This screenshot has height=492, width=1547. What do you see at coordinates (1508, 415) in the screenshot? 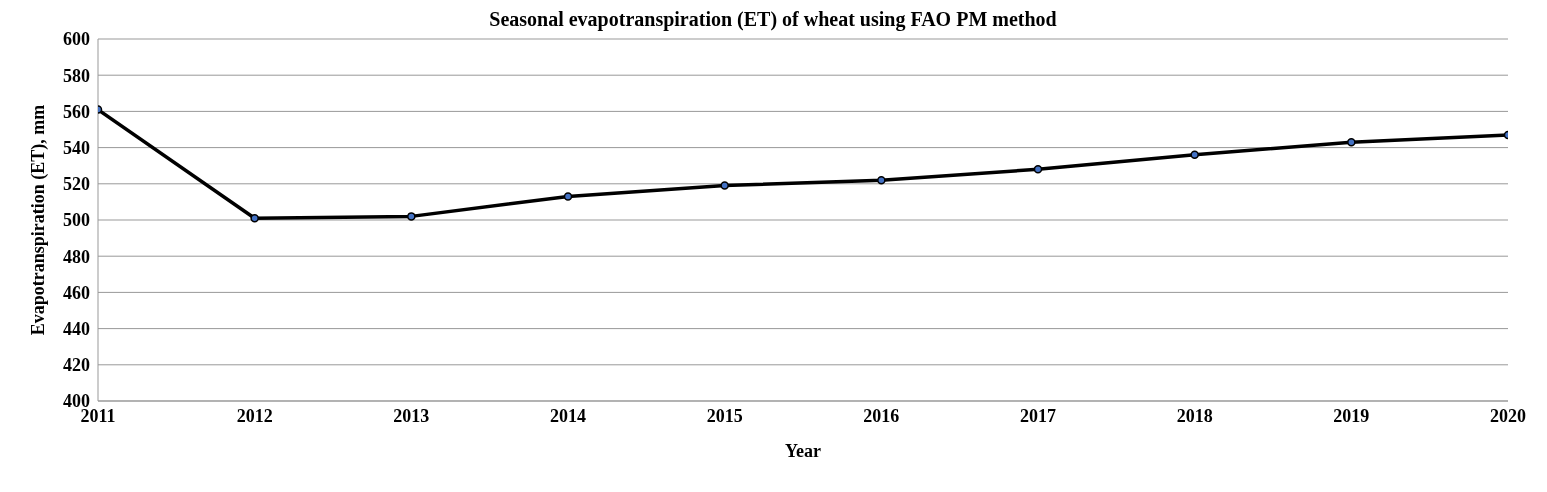
I see `x-tick-label: 2020` at bounding box center [1508, 415].